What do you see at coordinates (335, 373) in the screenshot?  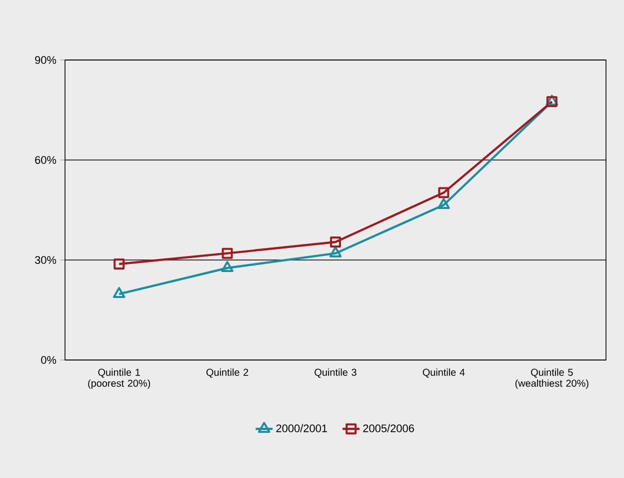 I see `x-tick-label: Quintile 3` at bounding box center [335, 373].